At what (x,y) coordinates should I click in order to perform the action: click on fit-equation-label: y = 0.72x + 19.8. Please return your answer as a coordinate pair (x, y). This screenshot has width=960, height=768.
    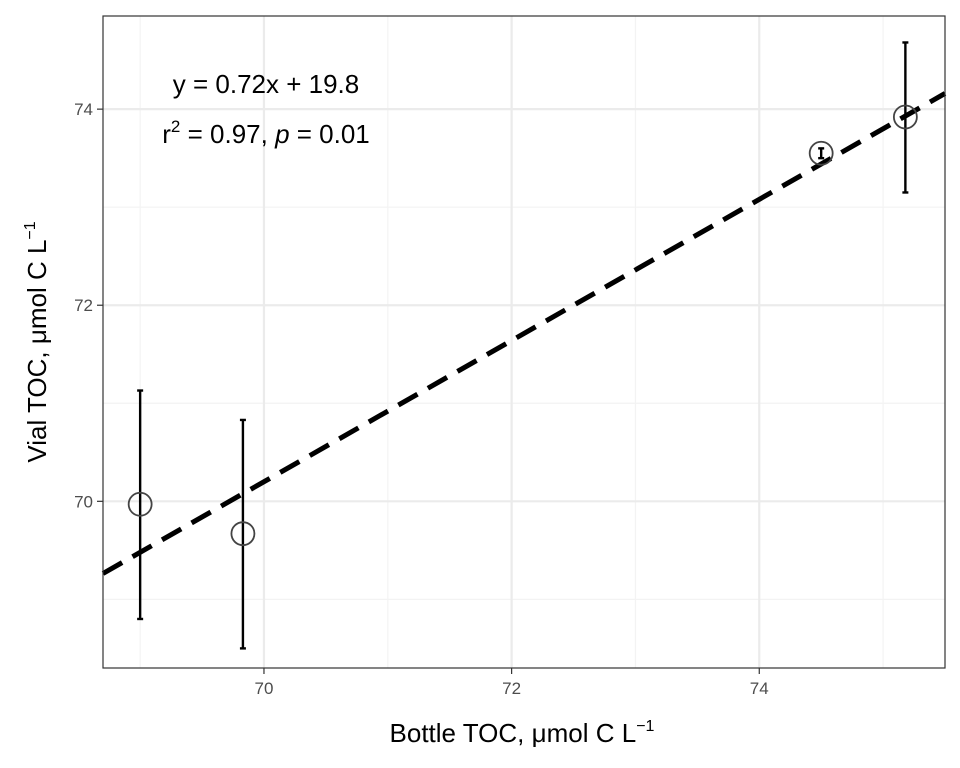
    Looking at the image, I should click on (266, 84).